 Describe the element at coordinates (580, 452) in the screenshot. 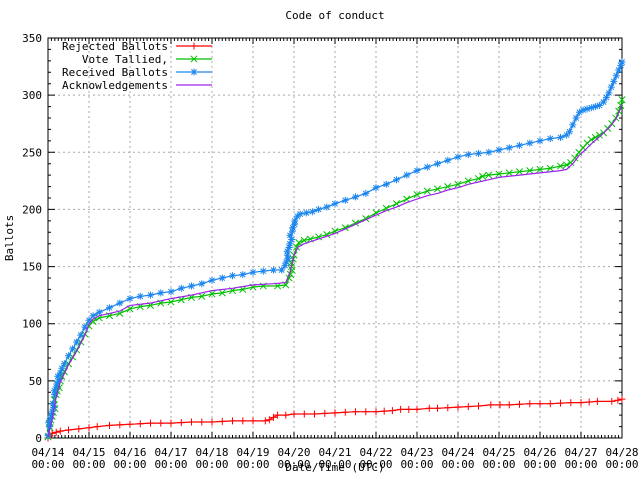

I see `x-tick-date: 04/27` at that location.